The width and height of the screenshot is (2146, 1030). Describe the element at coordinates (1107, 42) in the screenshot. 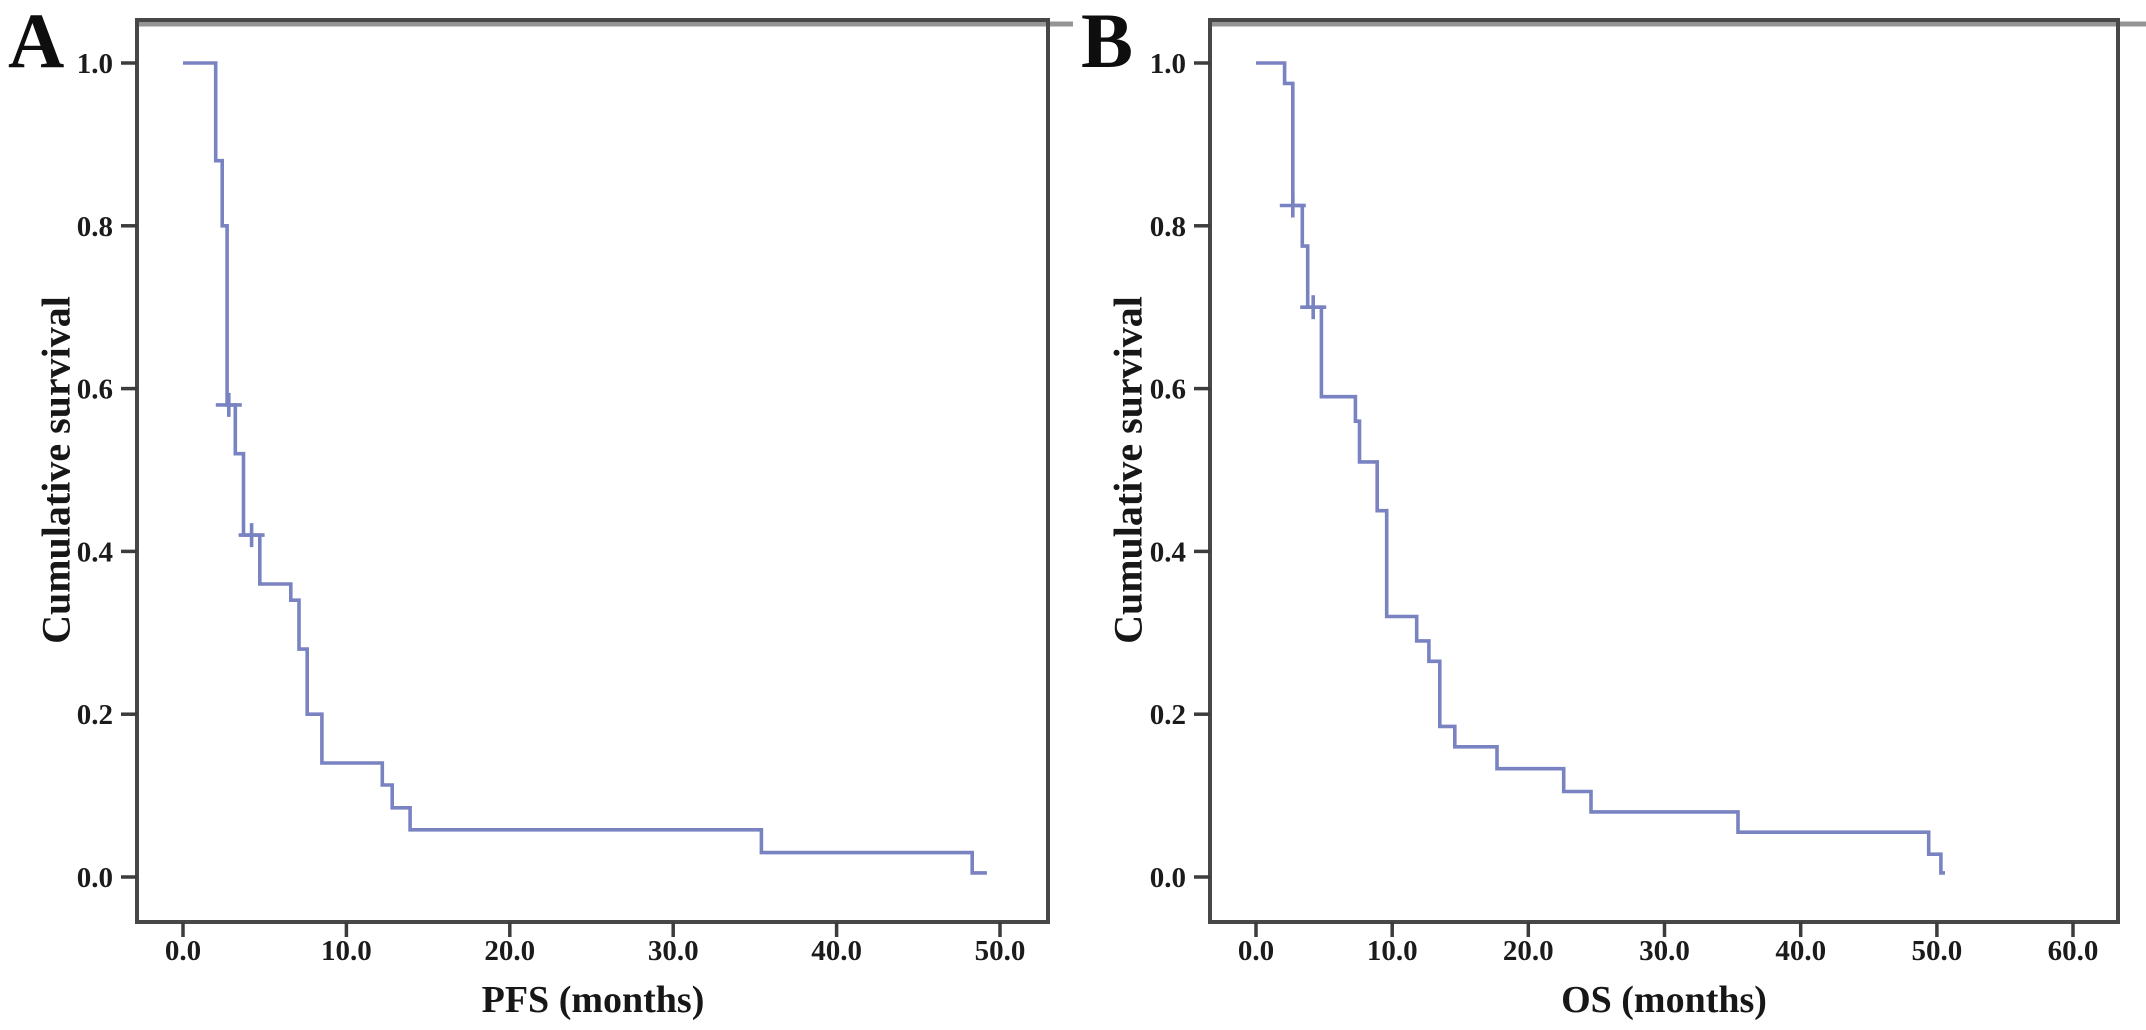

I see `panel-label-b: B` at that location.